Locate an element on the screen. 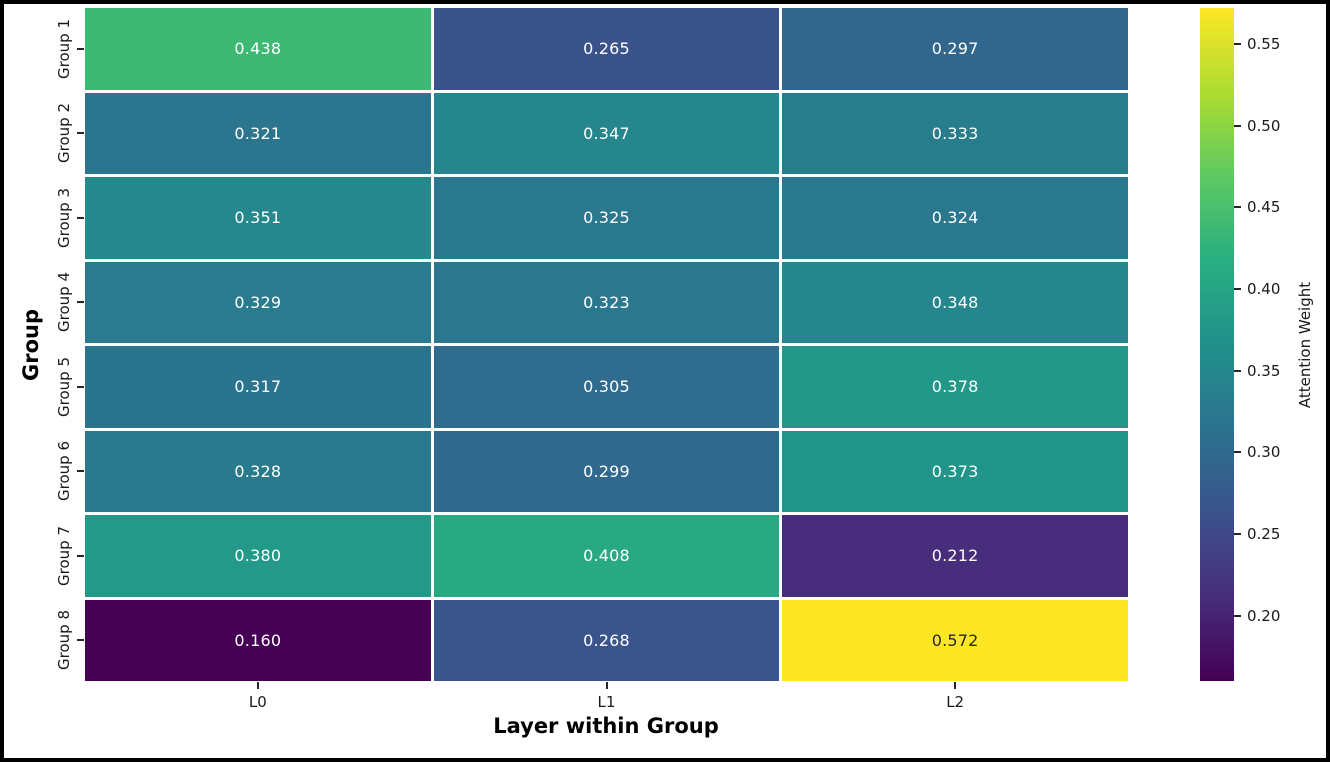 The image size is (1330, 762). heatmap-cell: 0.323 is located at coordinates (606, 302).